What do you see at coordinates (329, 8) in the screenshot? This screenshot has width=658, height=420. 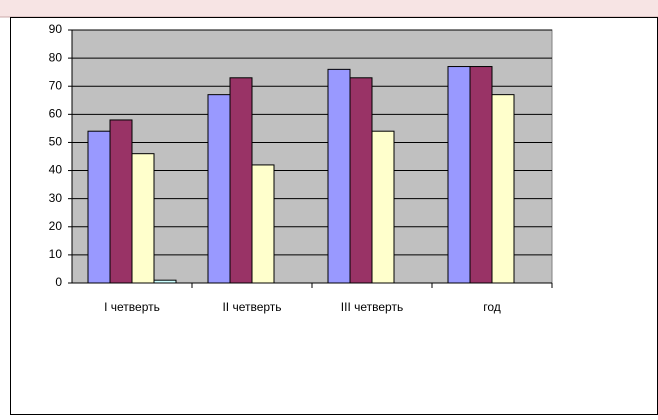 I see `header-strip` at bounding box center [329, 8].